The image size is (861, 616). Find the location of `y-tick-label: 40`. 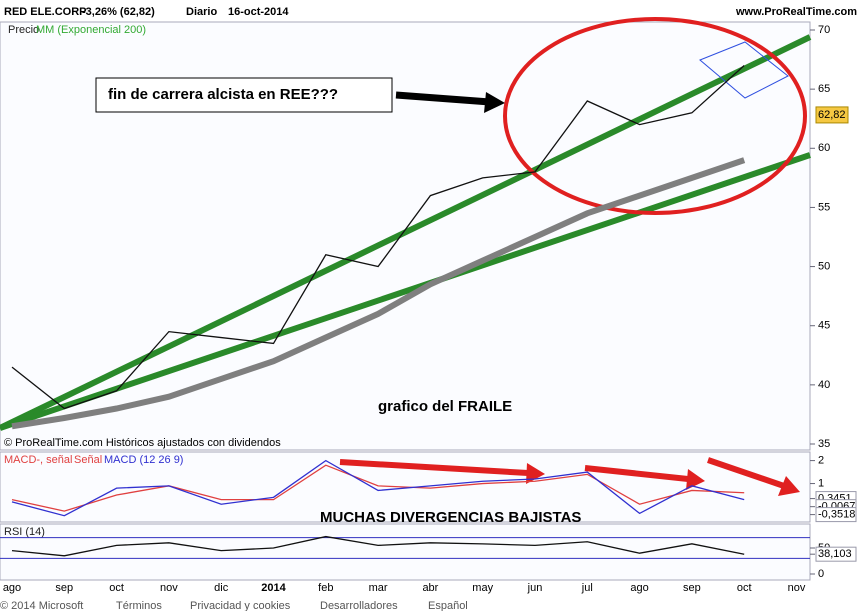

y-tick-label: 40 is located at coordinates (824, 385).